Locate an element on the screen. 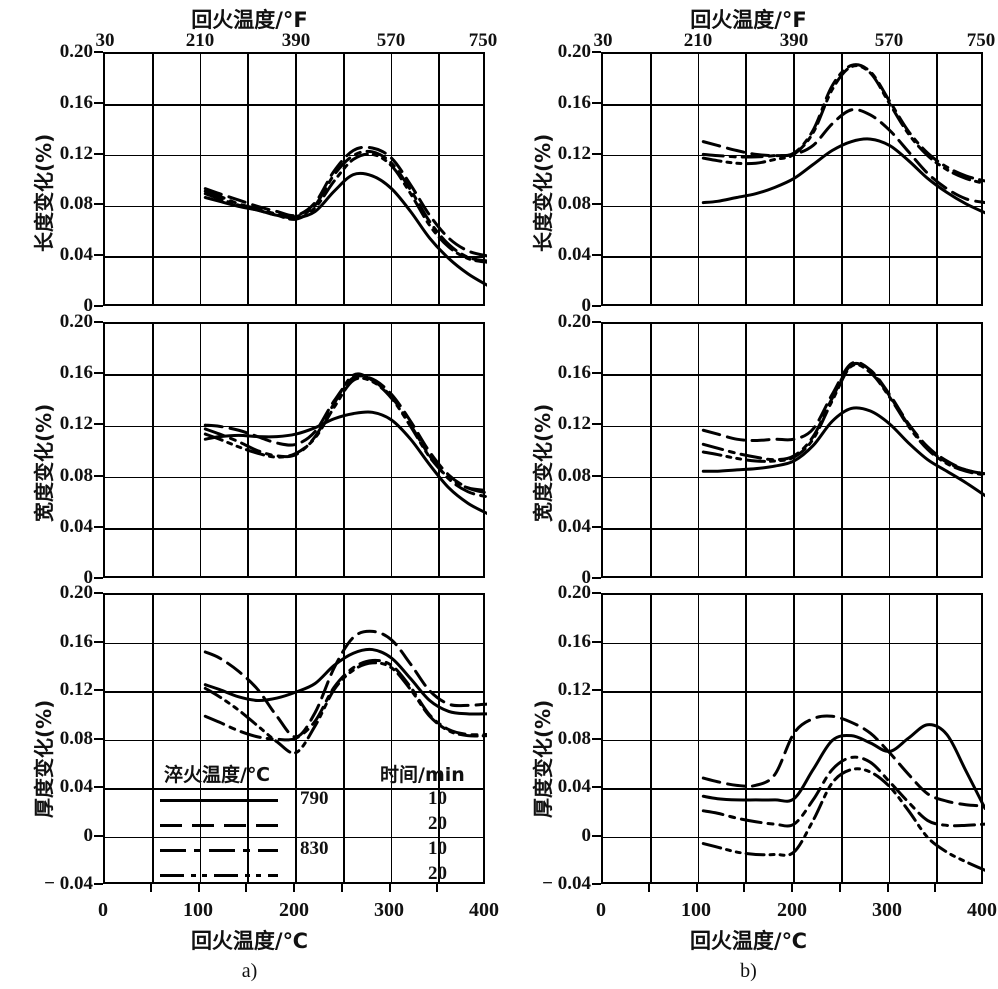 The width and height of the screenshot is (998, 989). legend-line-dashed is located at coordinates (219, 825).